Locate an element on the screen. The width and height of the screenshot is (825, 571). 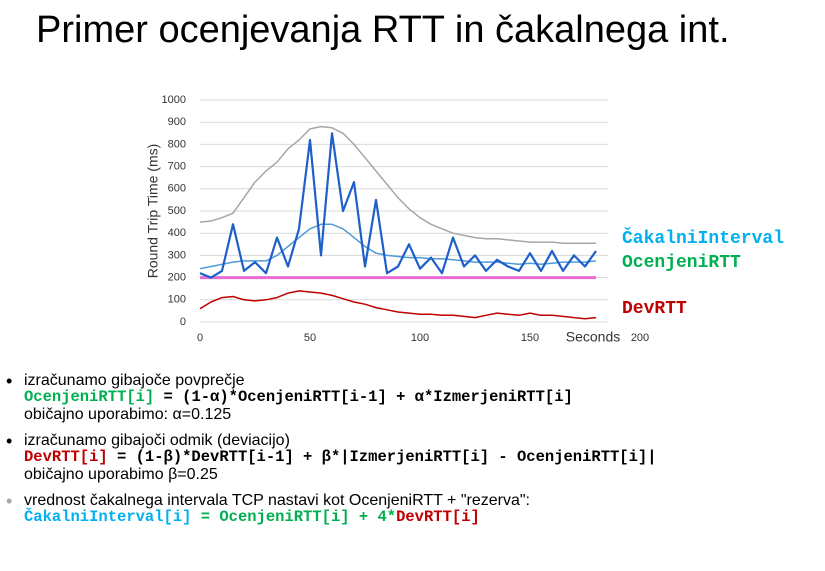
text-run: OcenjeniRTT[i] is located at coordinates (89, 397).